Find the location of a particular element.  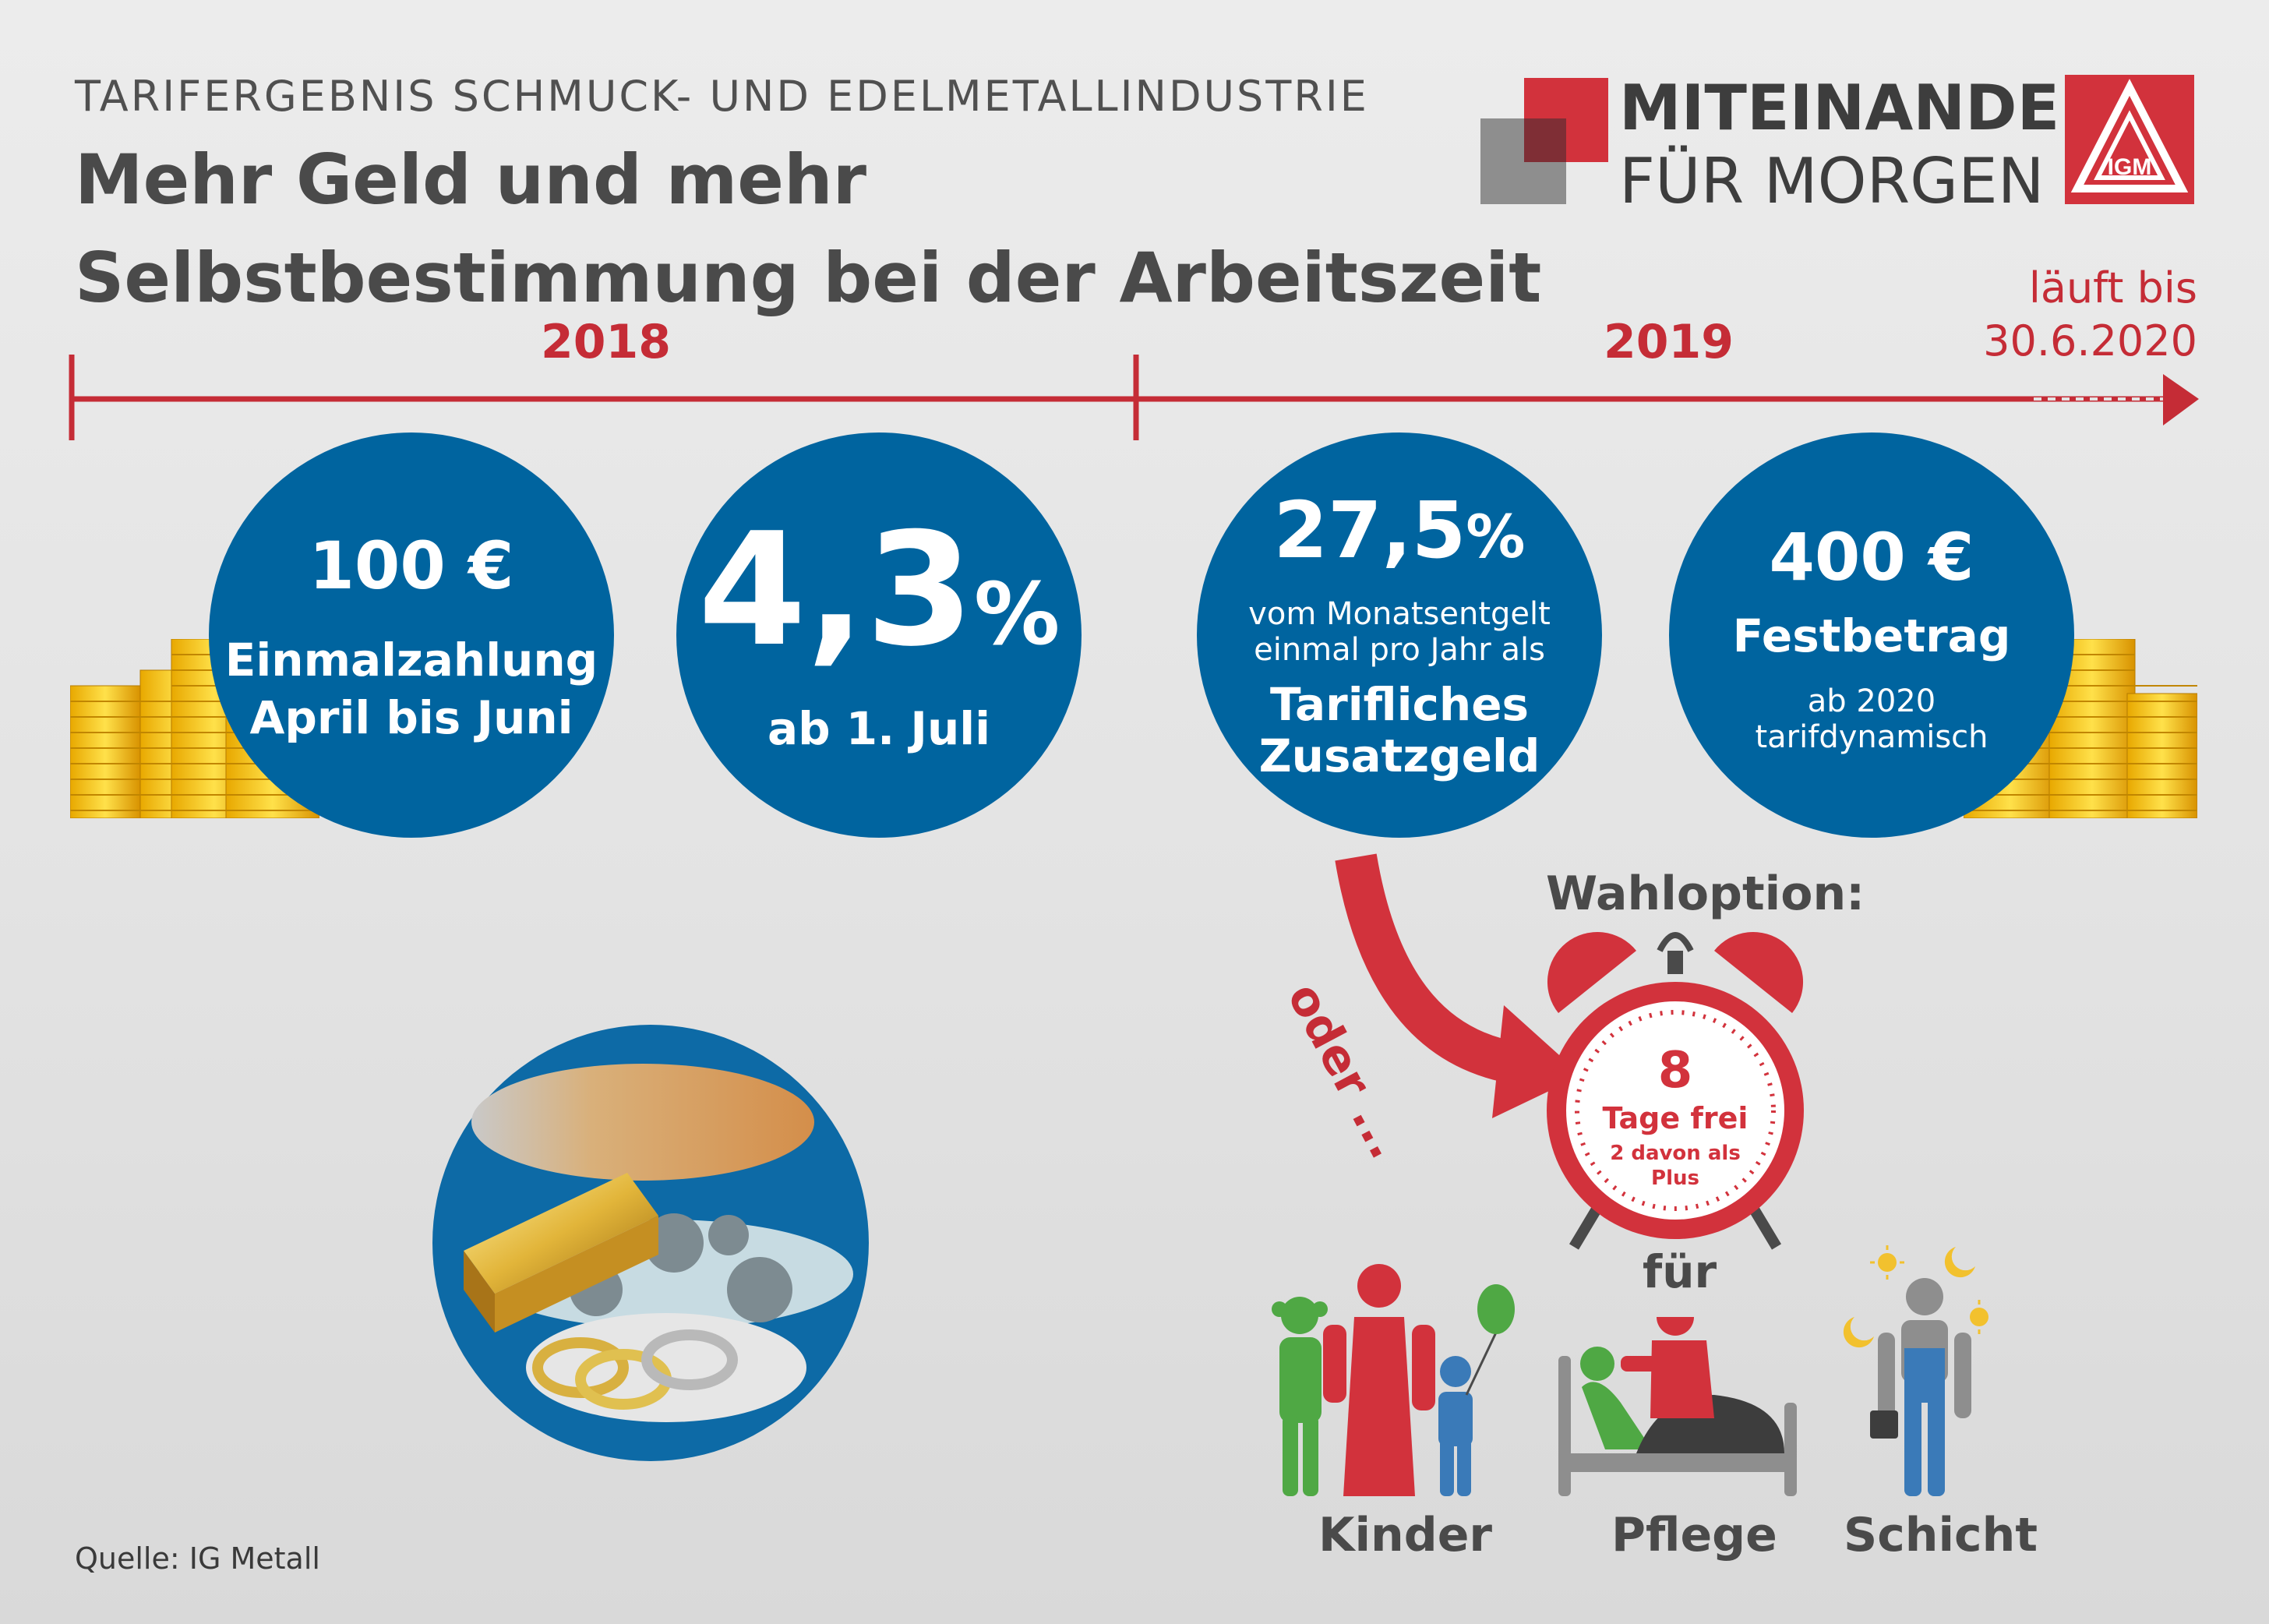

year-2018: 2018 is located at coordinates (606, 342).